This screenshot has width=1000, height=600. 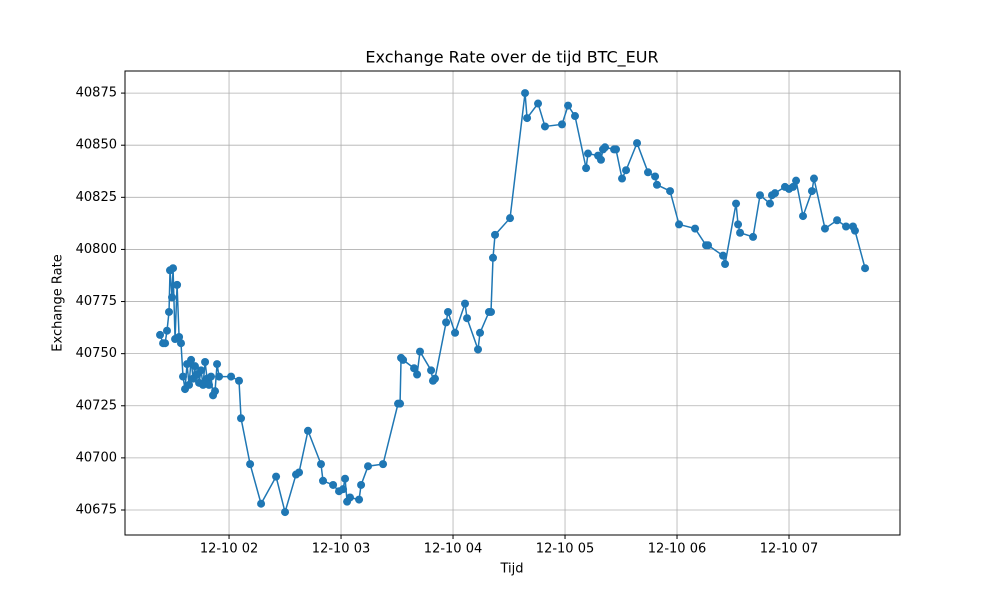 I want to click on y-tick-label: 40775, so click(x=96, y=301).